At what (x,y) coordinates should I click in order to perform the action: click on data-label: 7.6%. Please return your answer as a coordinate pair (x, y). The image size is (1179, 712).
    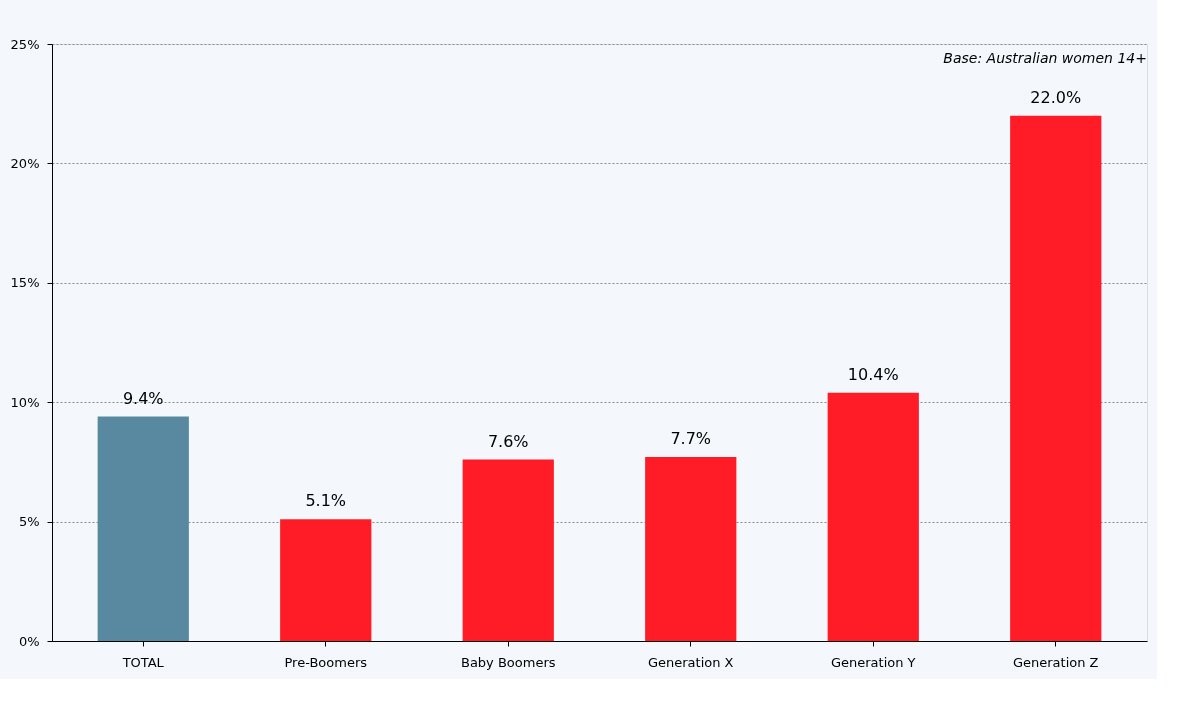
    Looking at the image, I should click on (508, 441).